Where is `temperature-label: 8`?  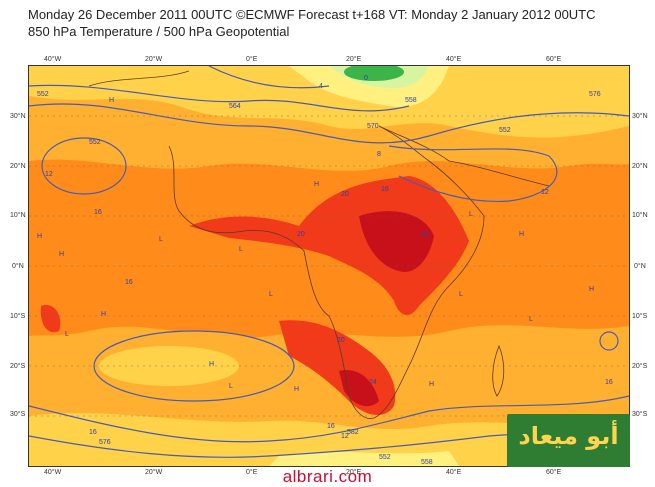
temperature-label: 8 is located at coordinates (379, 154).